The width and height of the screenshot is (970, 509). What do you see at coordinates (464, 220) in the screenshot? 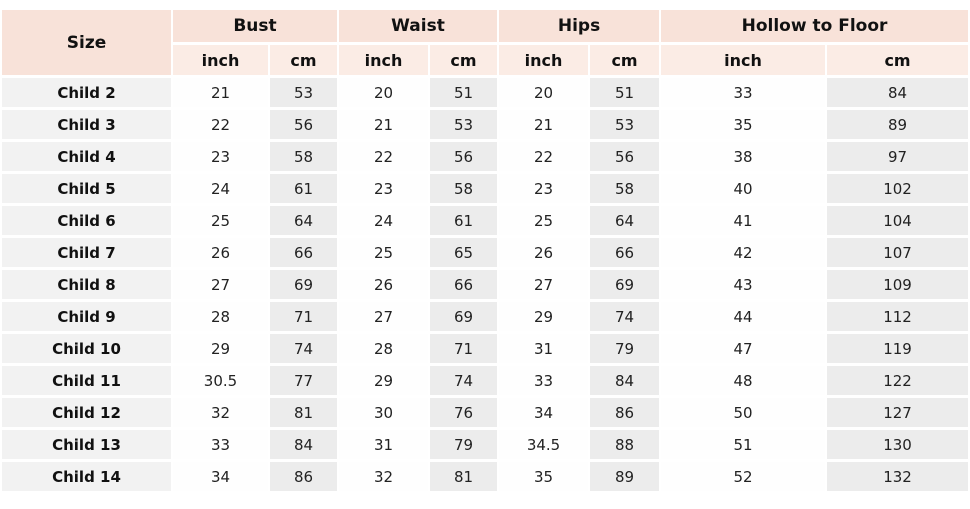
I see `cm-value-cell: 61` at bounding box center [464, 220].